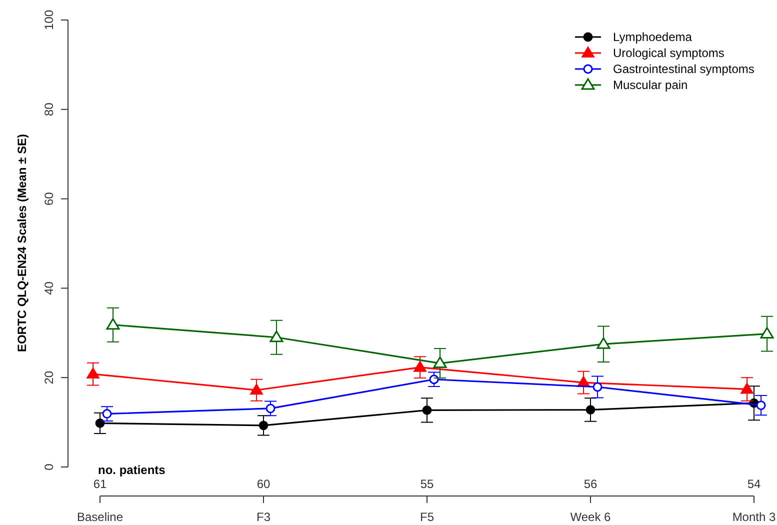 This screenshot has height=525, width=777. What do you see at coordinates (668, 53) in the screenshot?
I see `legend-label: Urological symptoms` at bounding box center [668, 53].